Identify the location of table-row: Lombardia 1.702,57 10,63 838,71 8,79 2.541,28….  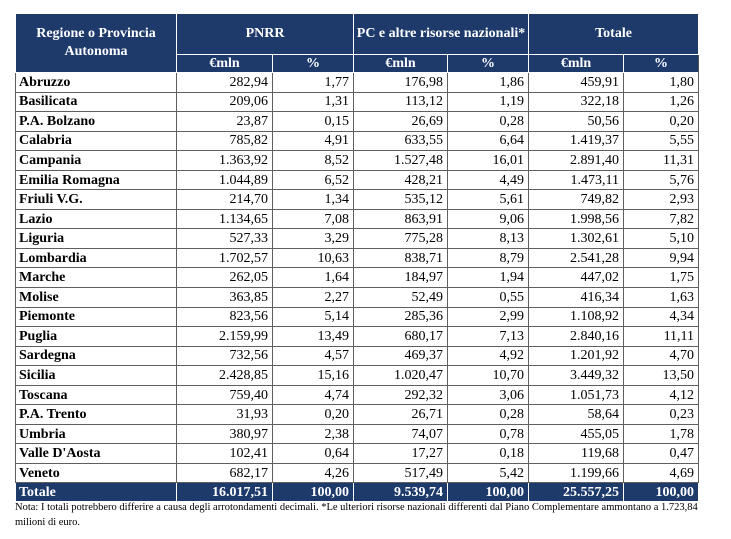
(364, 258).